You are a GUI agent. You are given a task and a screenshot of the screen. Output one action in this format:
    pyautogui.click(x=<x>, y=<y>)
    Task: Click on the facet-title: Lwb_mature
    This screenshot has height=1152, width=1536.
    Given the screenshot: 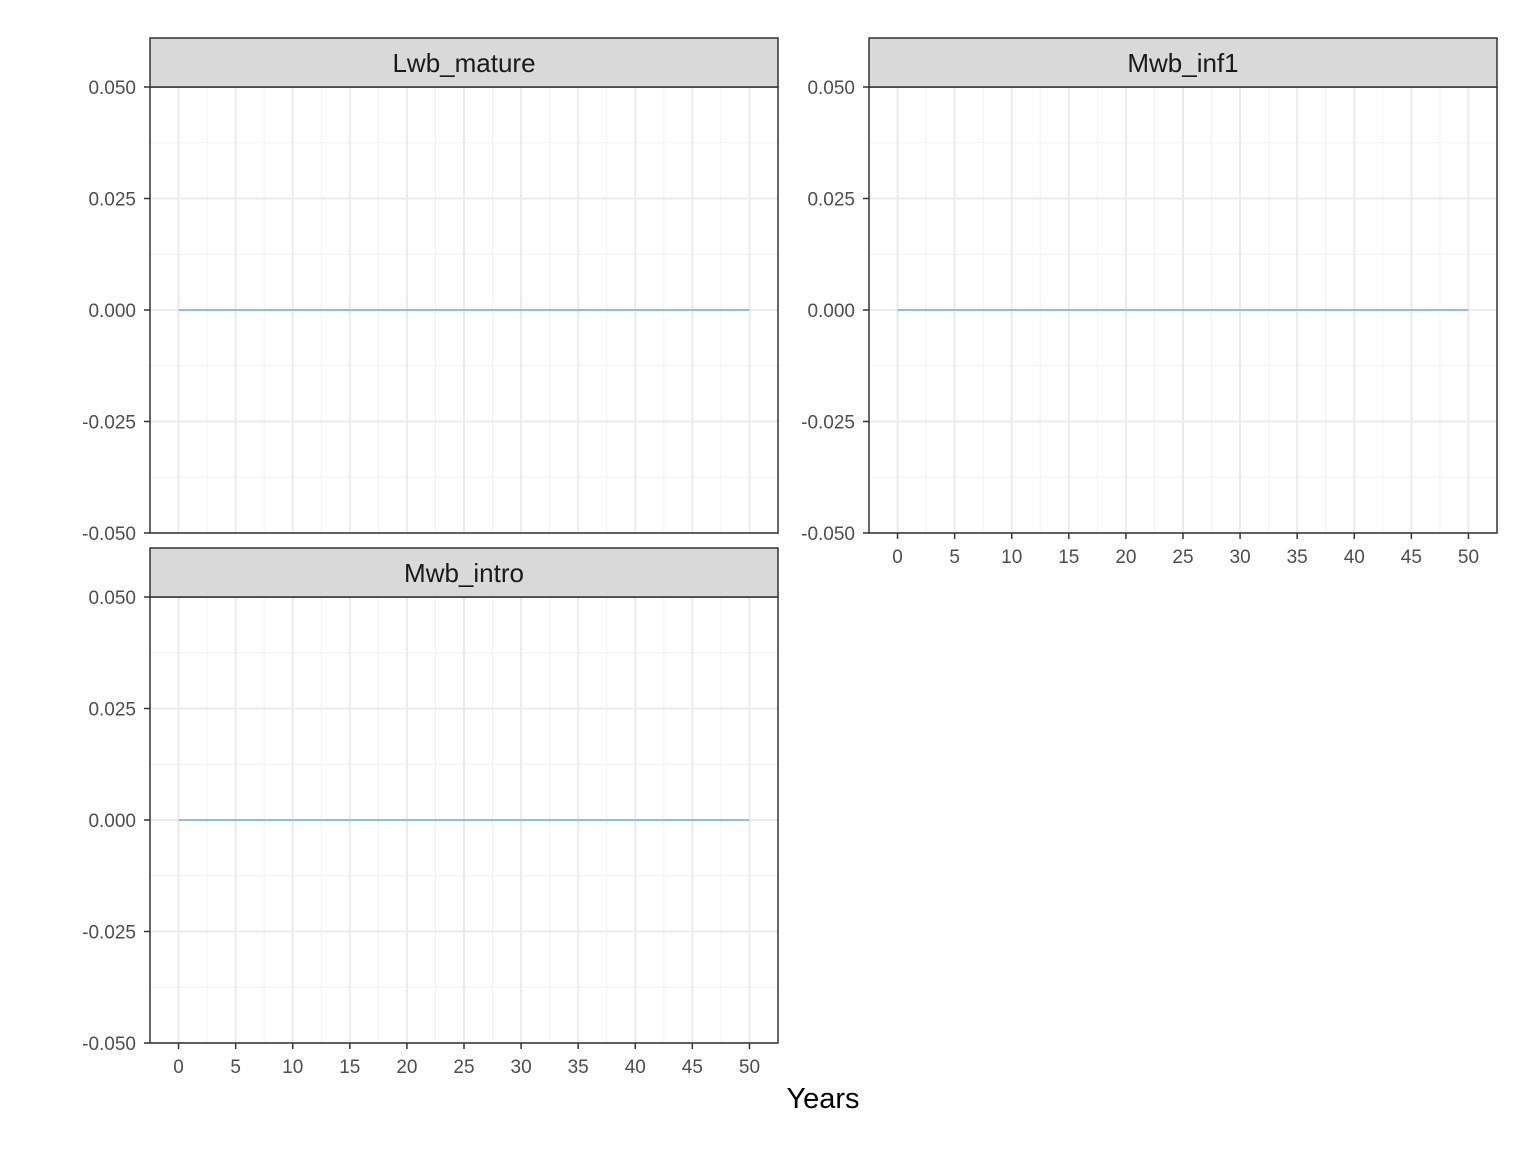 What is the action you would take?
    pyautogui.click(x=463, y=63)
    